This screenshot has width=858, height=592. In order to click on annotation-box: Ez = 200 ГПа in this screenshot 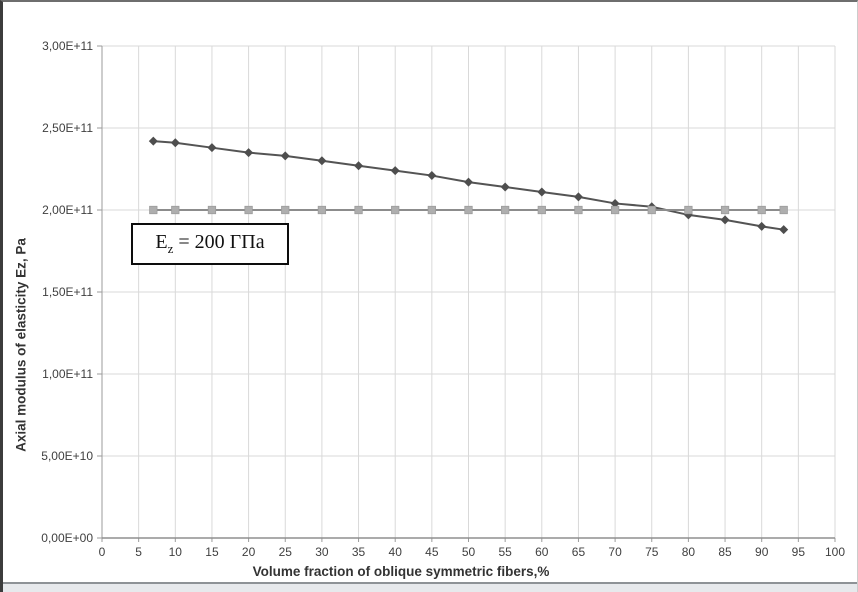, I will do `click(210, 244)`.